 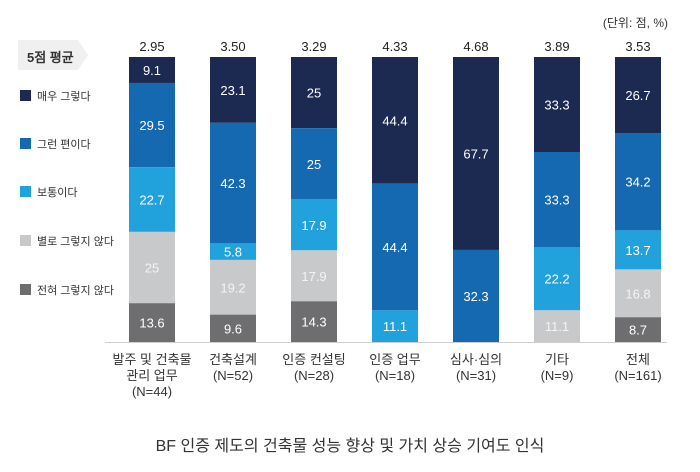 I want to click on data-label: 23.1, so click(x=232, y=90).